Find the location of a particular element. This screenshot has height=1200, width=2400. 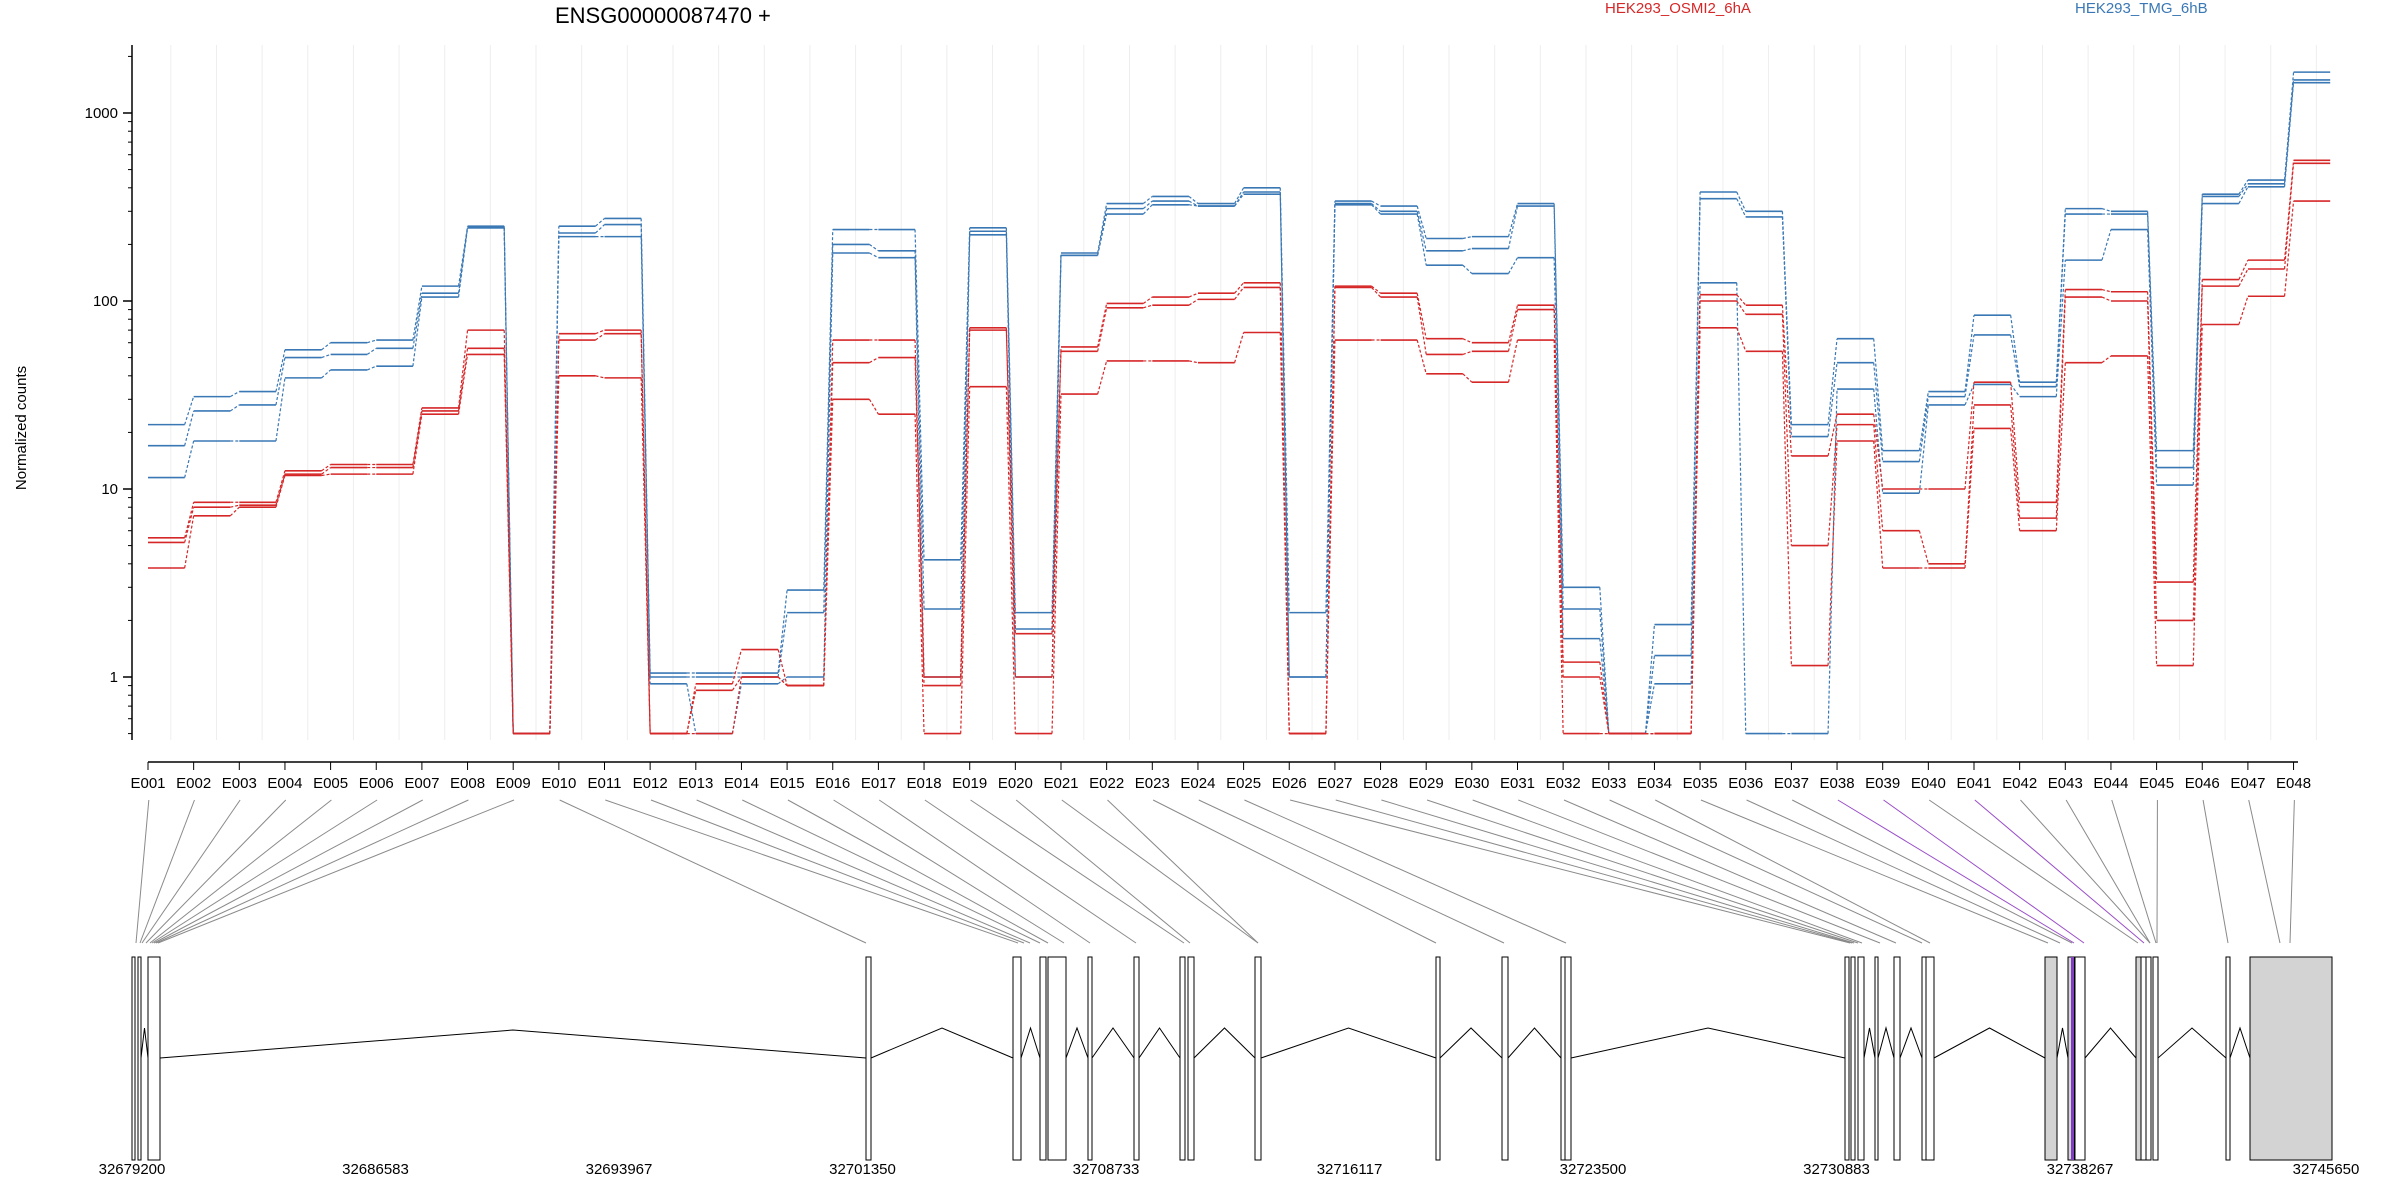

x-tick-label: E016 is located at coordinates (832, 783).